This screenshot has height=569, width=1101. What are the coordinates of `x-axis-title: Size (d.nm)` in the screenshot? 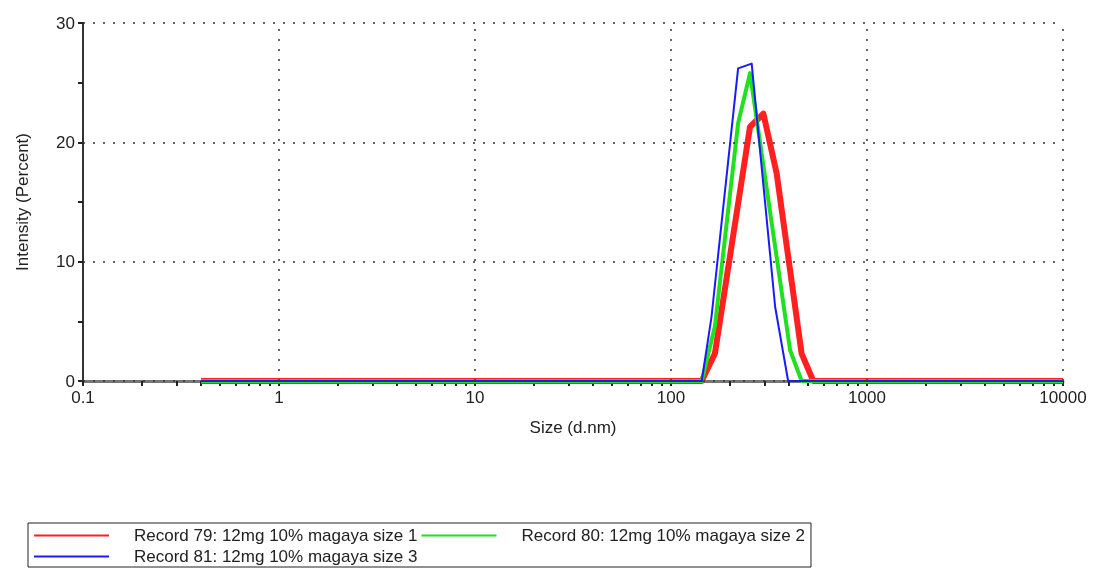 It's located at (573, 427).